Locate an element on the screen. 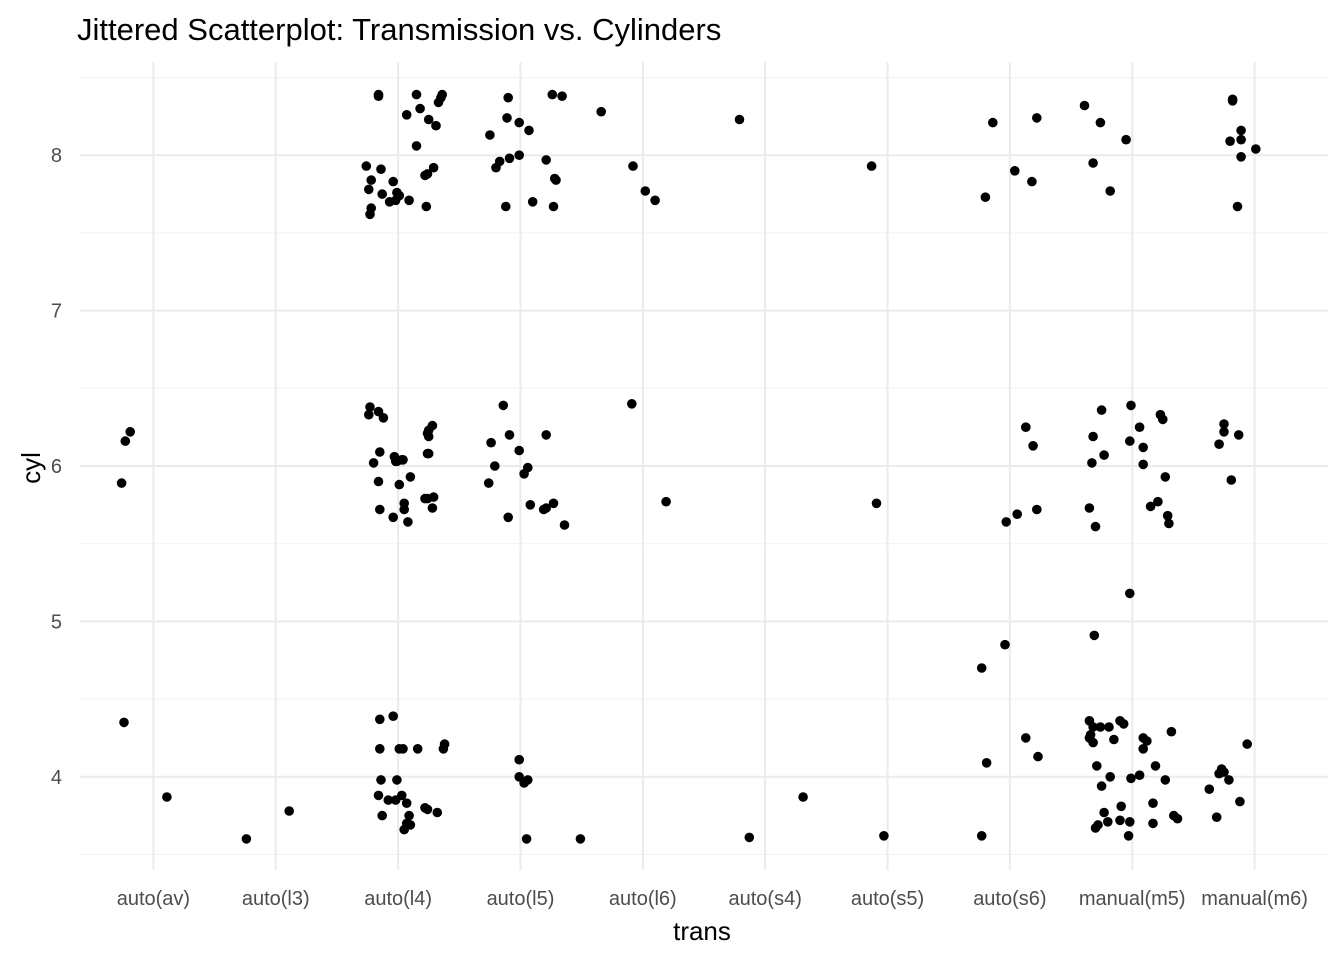 The width and height of the screenshot is (1344, 960). x-tick-label: auto(s4) is located at coordinates (764, 899).